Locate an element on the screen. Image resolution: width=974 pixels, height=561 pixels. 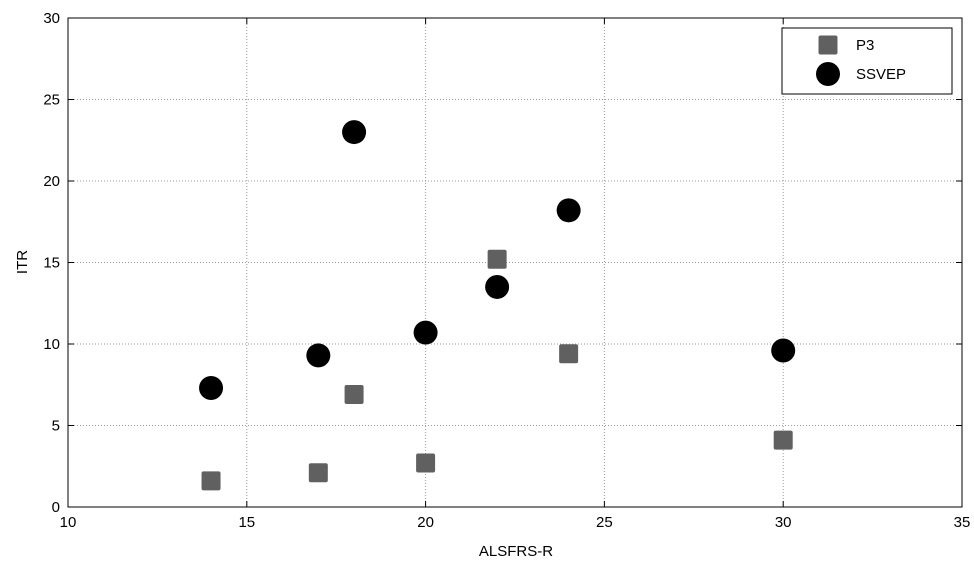
x-tick-label: 35 is located at coordinates (962, 522).